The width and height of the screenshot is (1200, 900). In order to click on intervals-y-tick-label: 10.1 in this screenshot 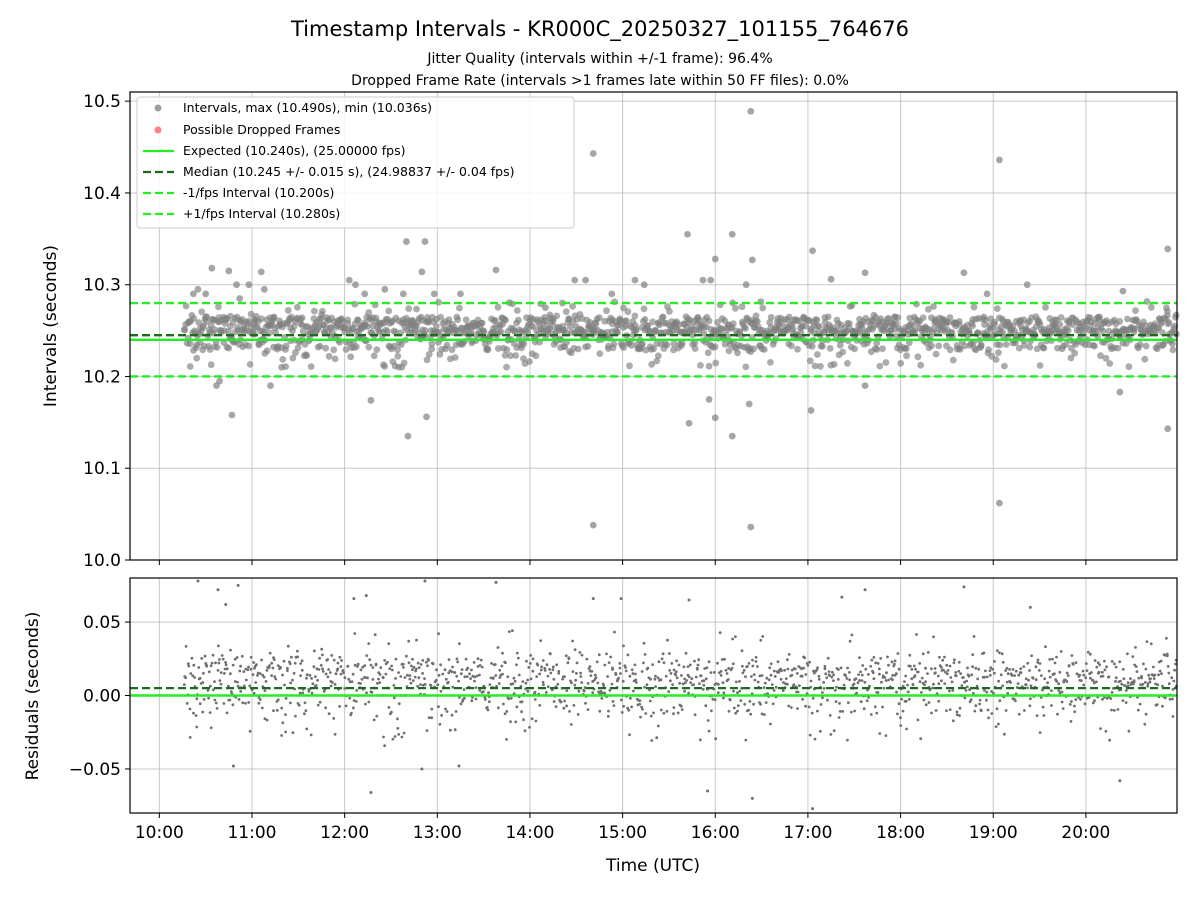, I will do `click(102, 469)`.